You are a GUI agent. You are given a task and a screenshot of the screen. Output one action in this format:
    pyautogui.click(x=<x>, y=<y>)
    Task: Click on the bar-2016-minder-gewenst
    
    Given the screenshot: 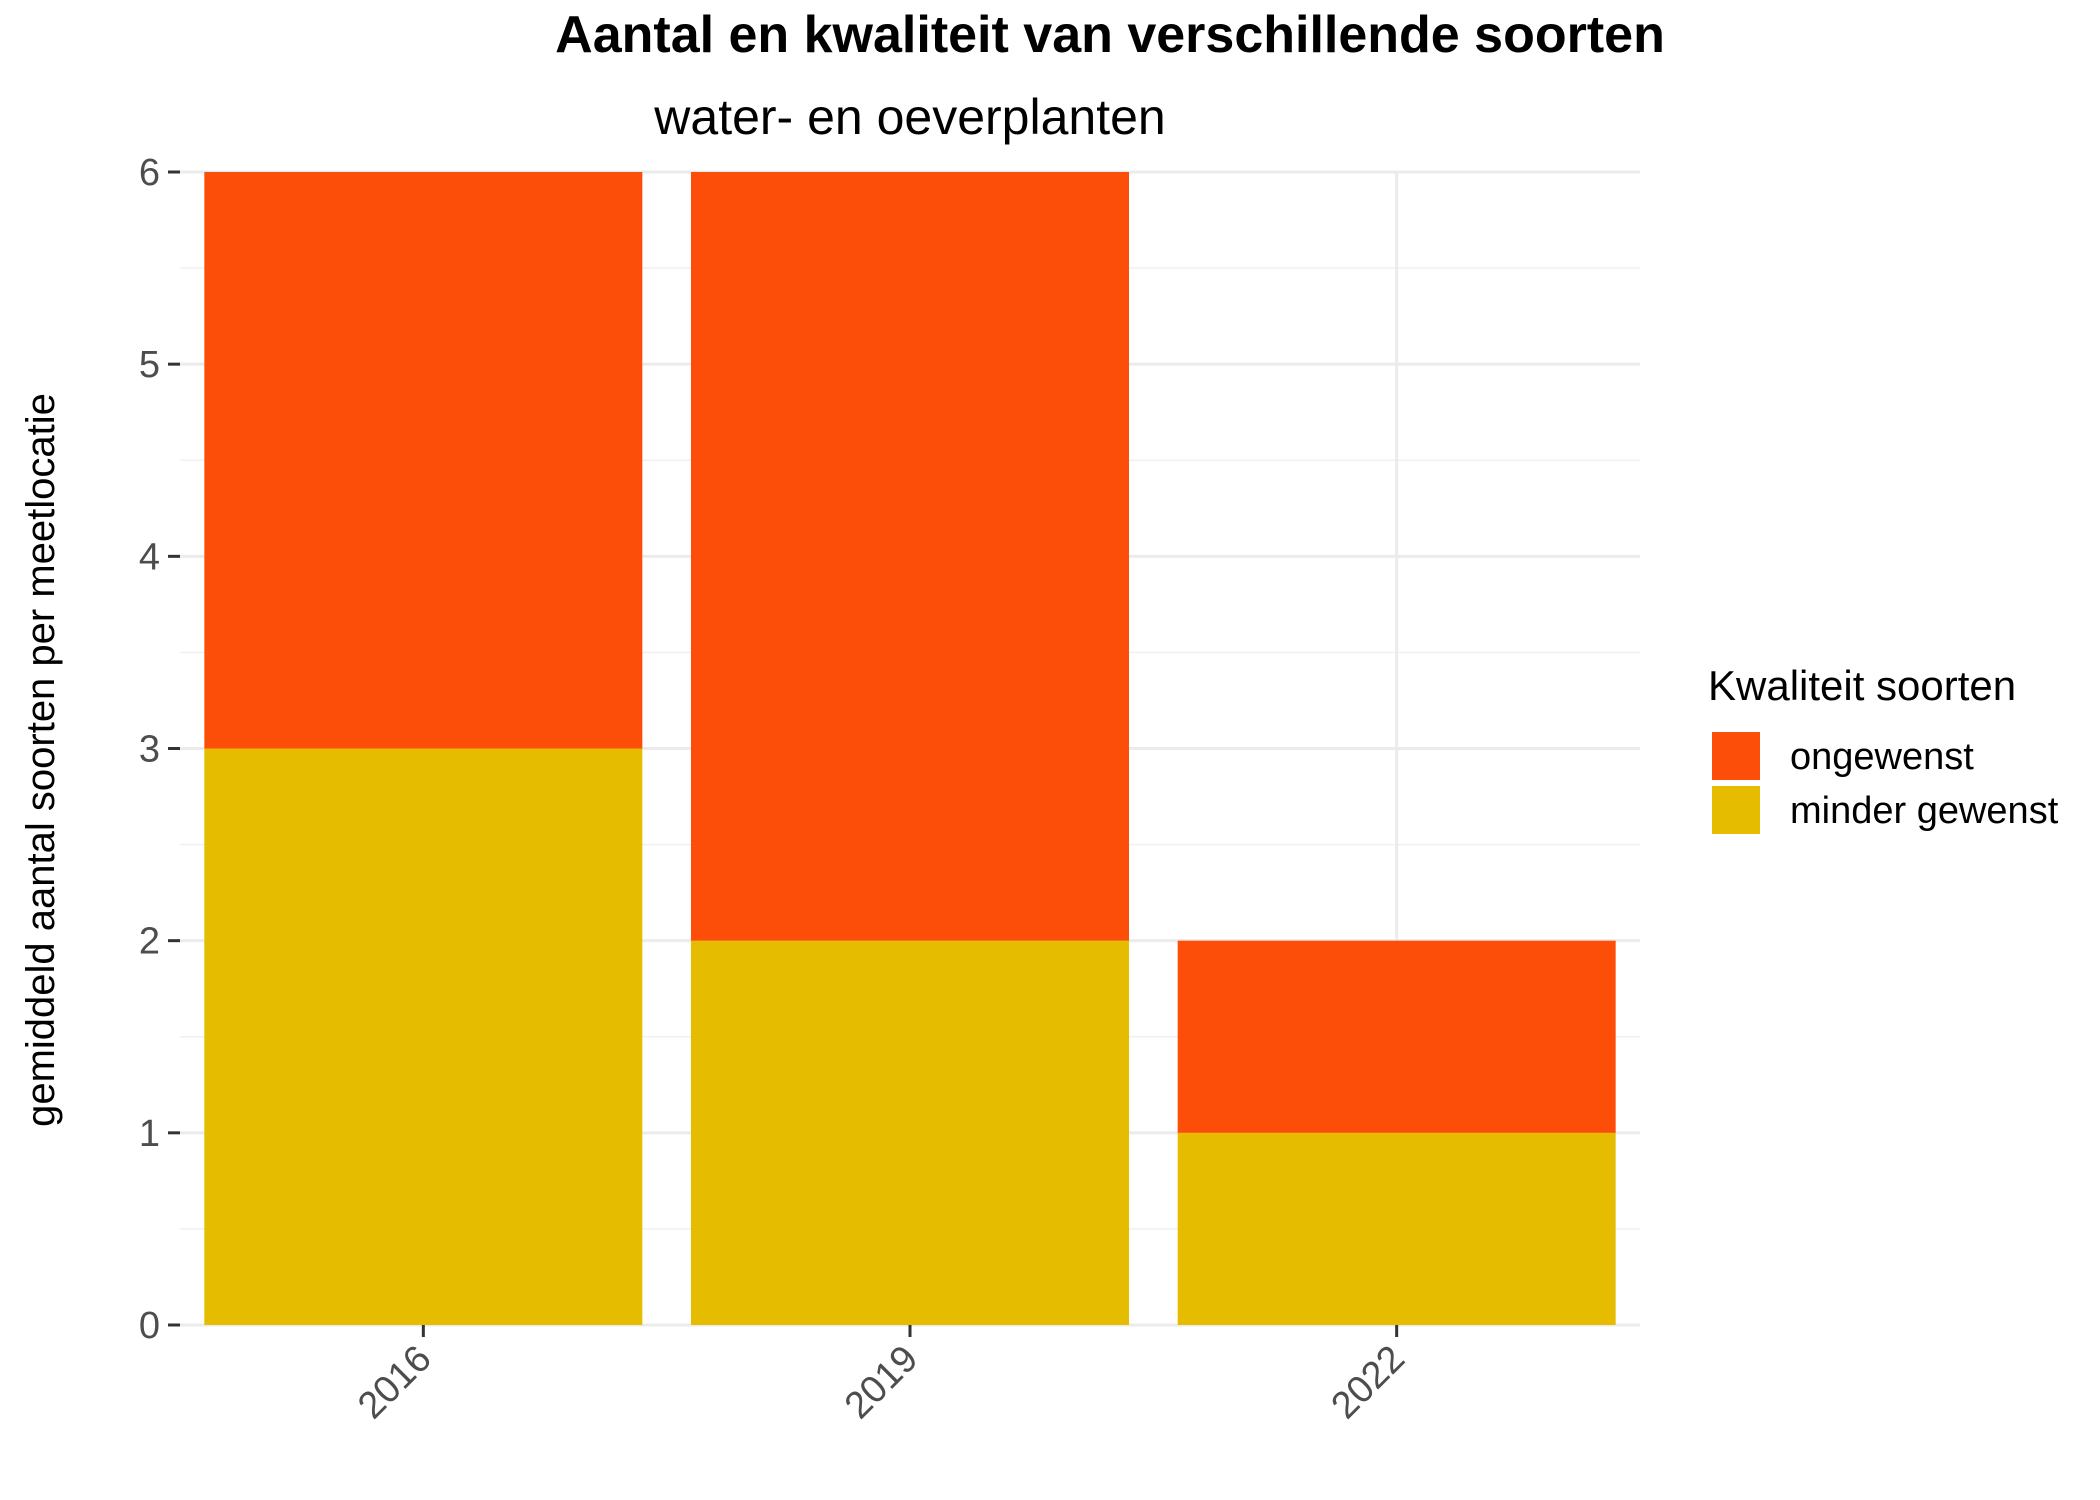 What is the action you would take?
    pyautogui.click(x=423, y=1036)
    